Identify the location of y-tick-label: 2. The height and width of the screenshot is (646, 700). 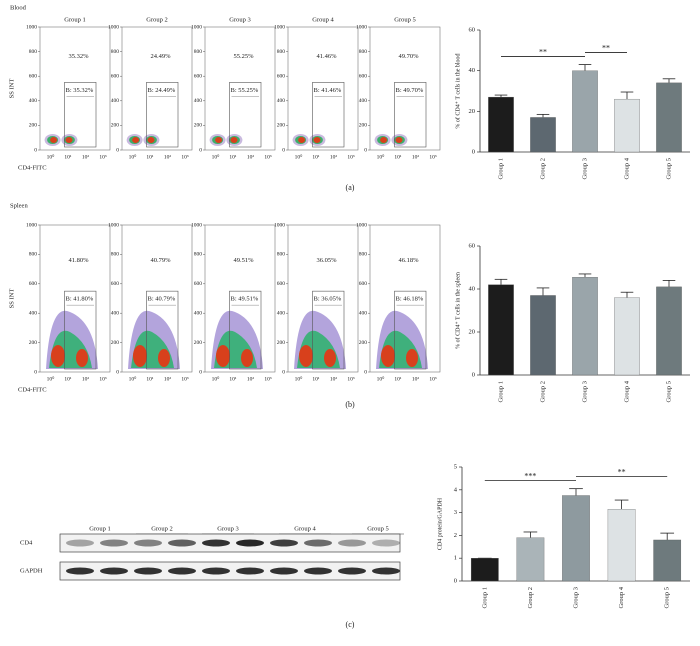
(455, 535).